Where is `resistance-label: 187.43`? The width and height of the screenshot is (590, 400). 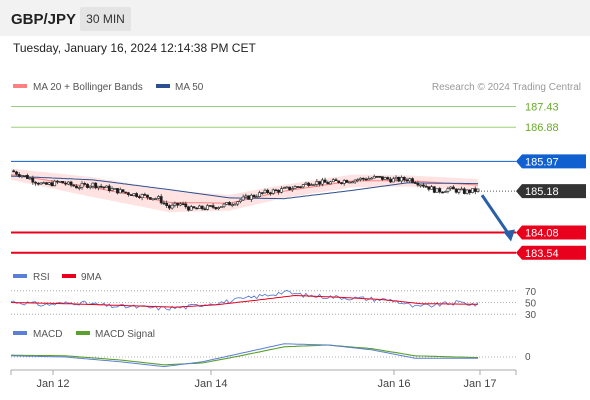 resistance-label: 187.43 is located at coordinates (542, 108).